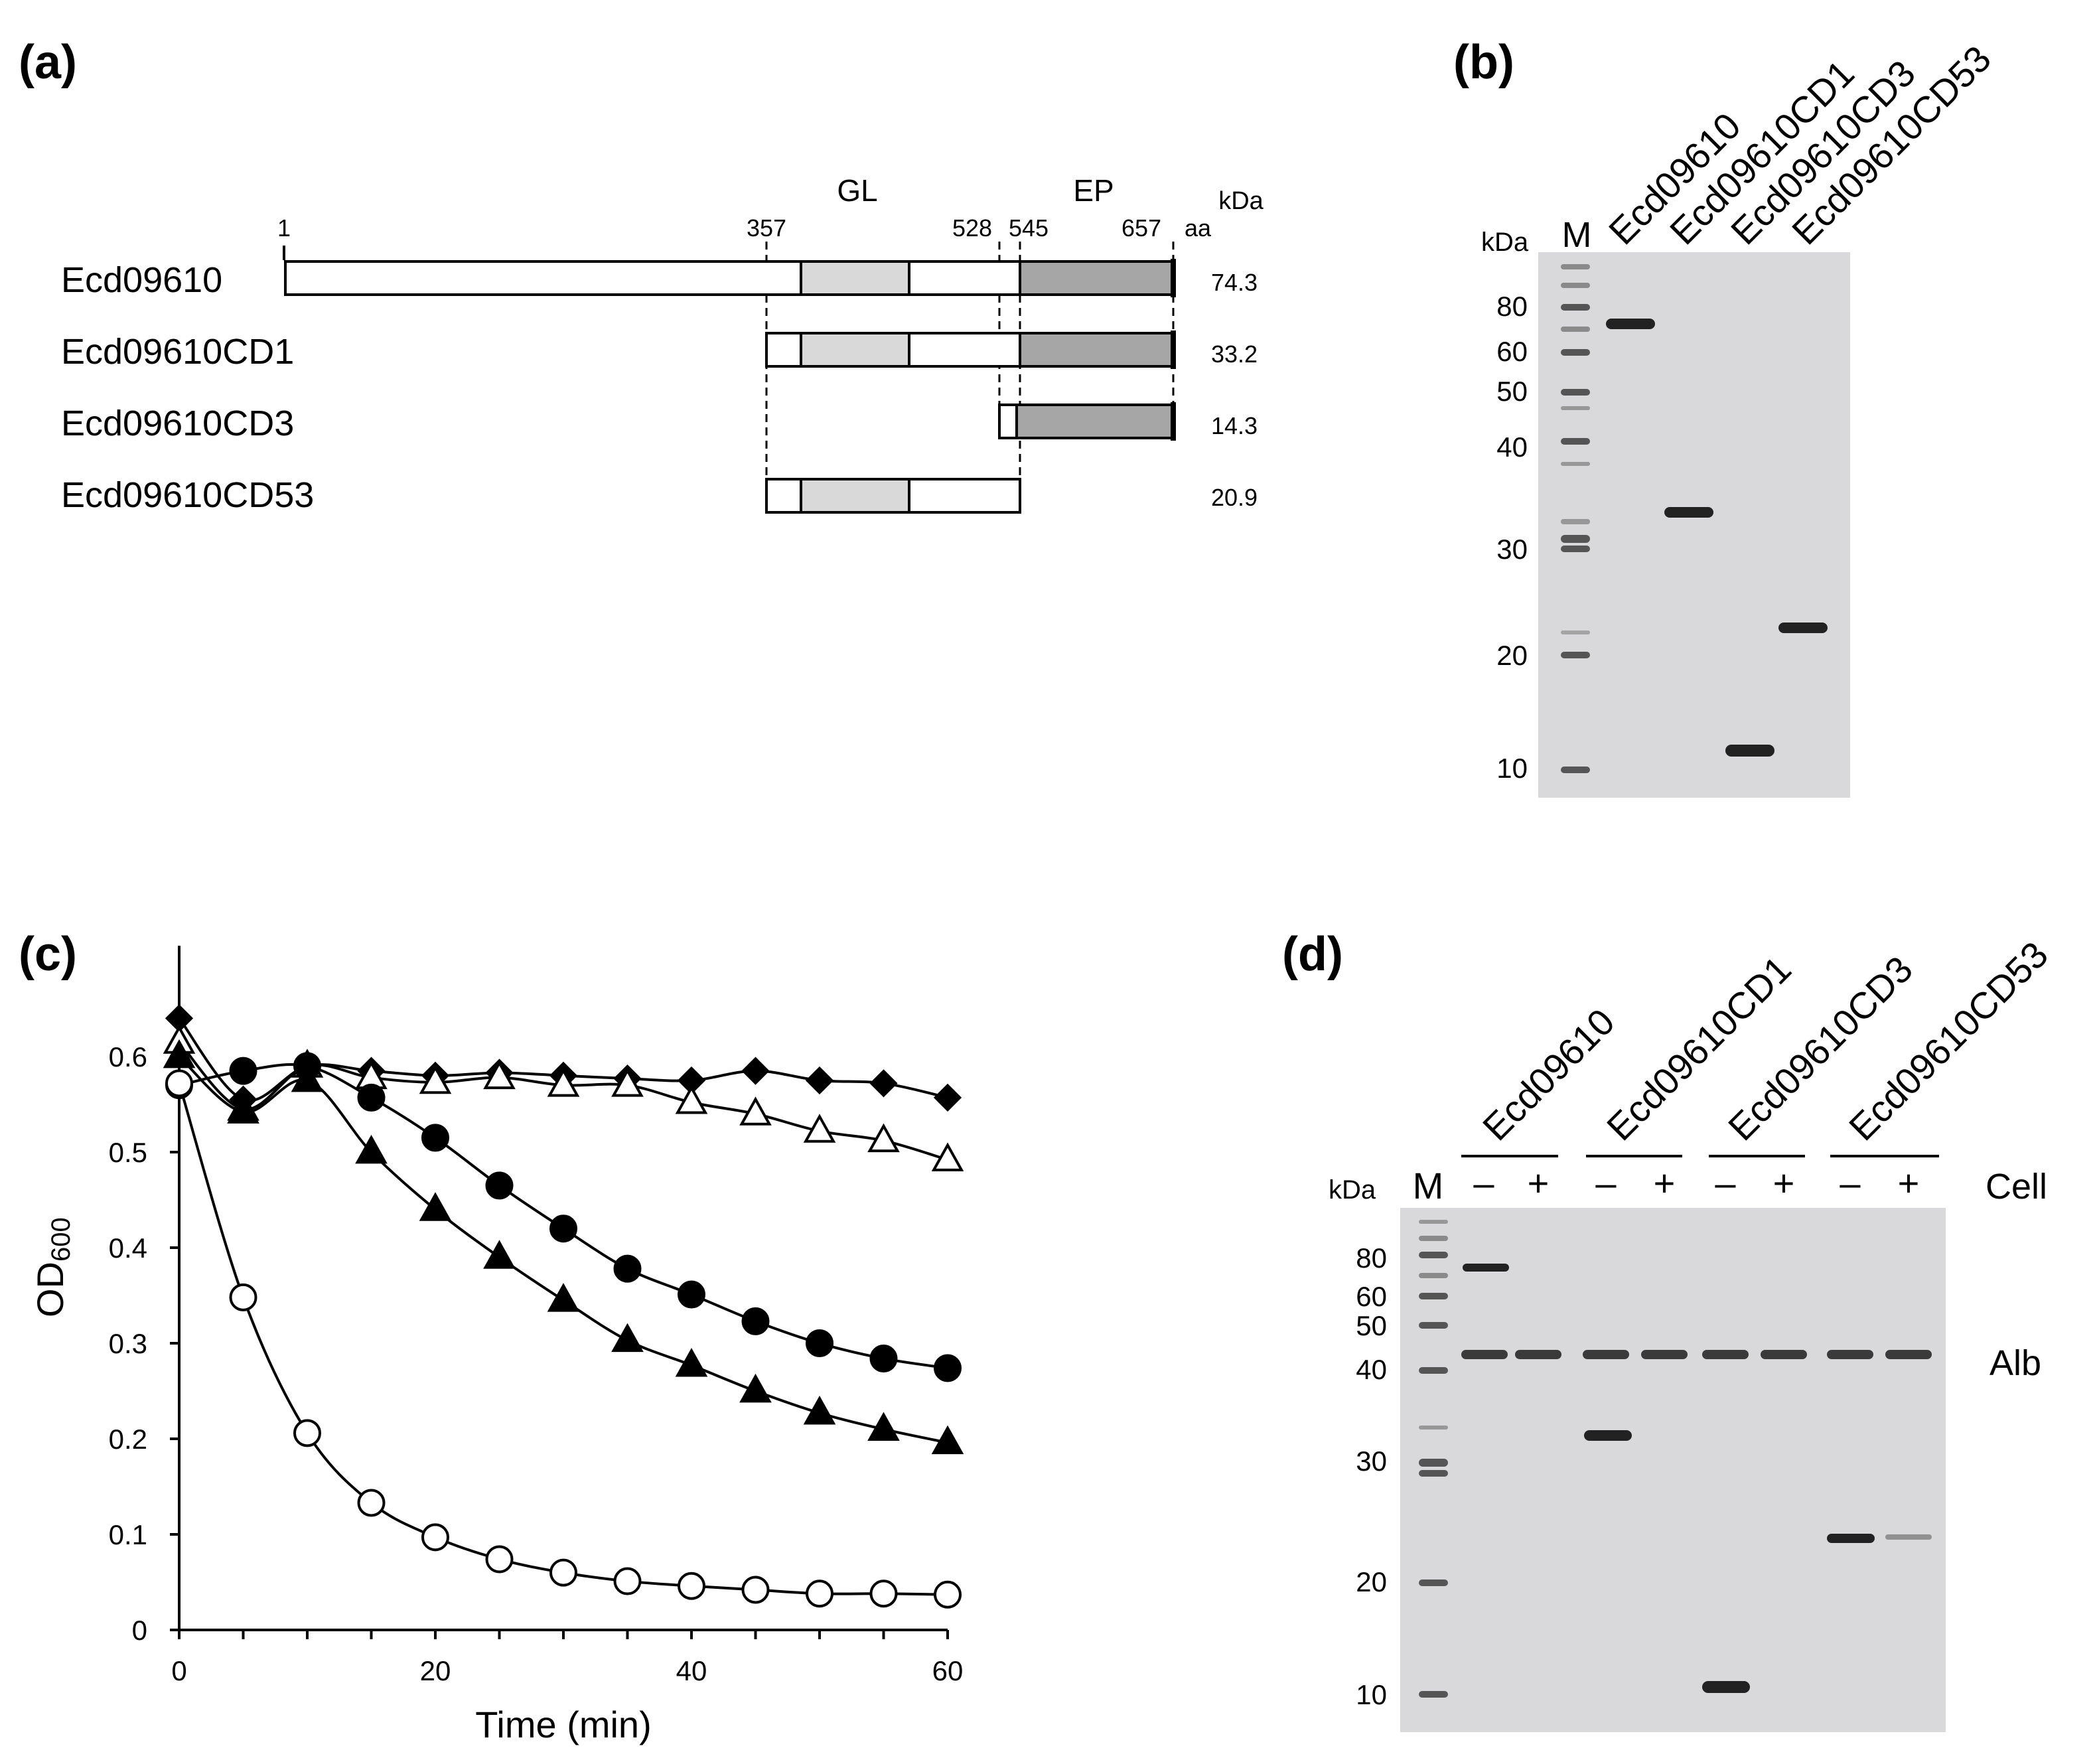 The height and width of the screenshot is (1764, 2097). What do you see at coordinates (1141, 228) in the screenshot?
I see `position-657: 657` at bounding box center [1141, 228].